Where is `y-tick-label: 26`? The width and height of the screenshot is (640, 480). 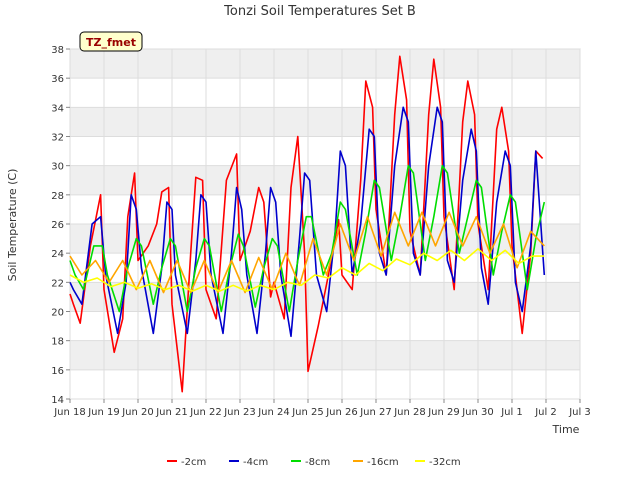
y-tick-label: 26 is located at coordinates (57, 225).